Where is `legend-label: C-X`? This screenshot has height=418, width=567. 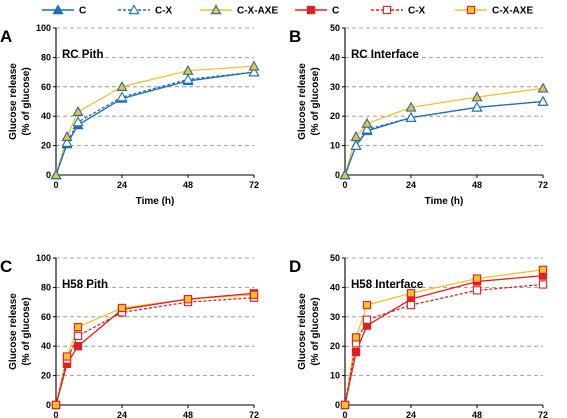
legend-label: C-X is located at coordinates (164, 11).